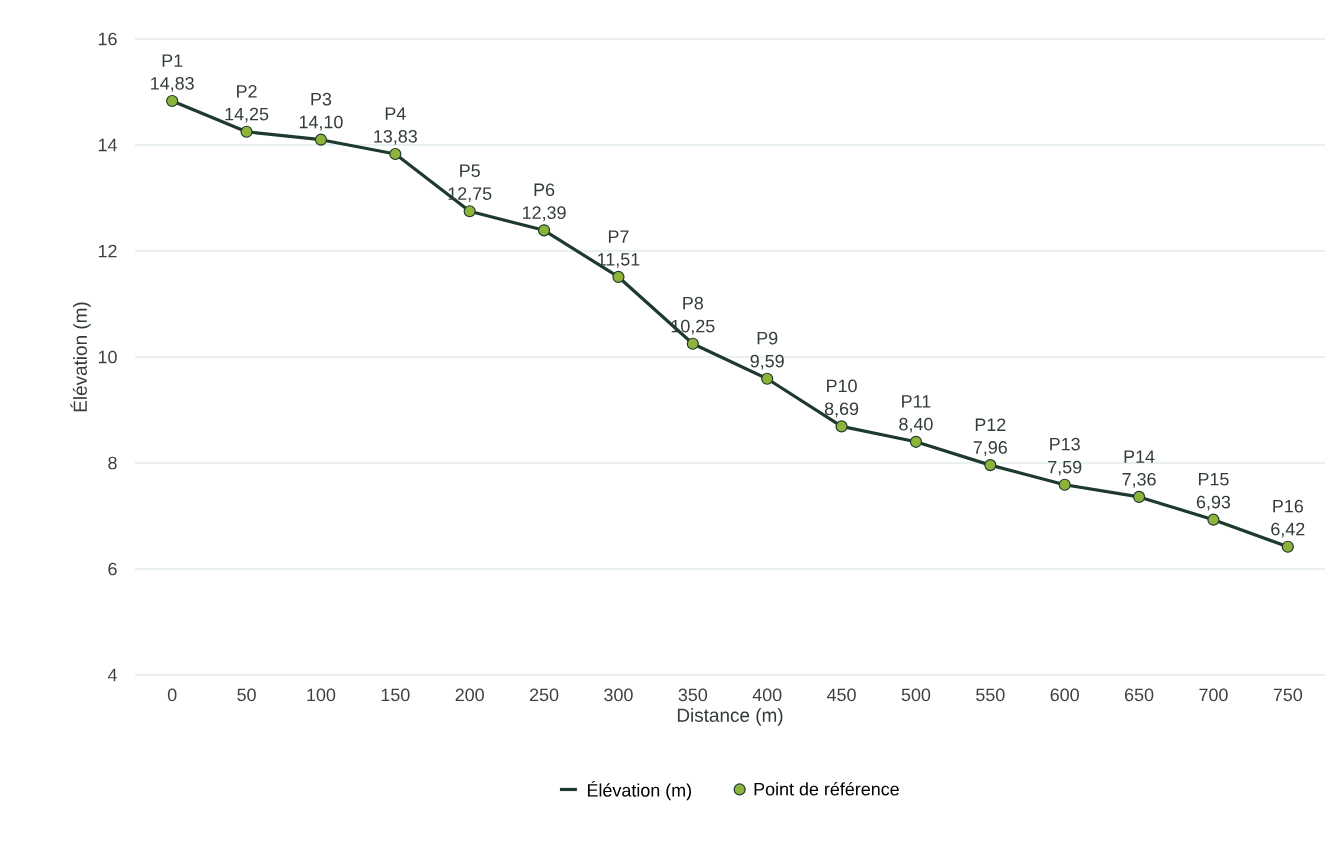  I want to click on data-label: 7,36, so click(1139, 480).